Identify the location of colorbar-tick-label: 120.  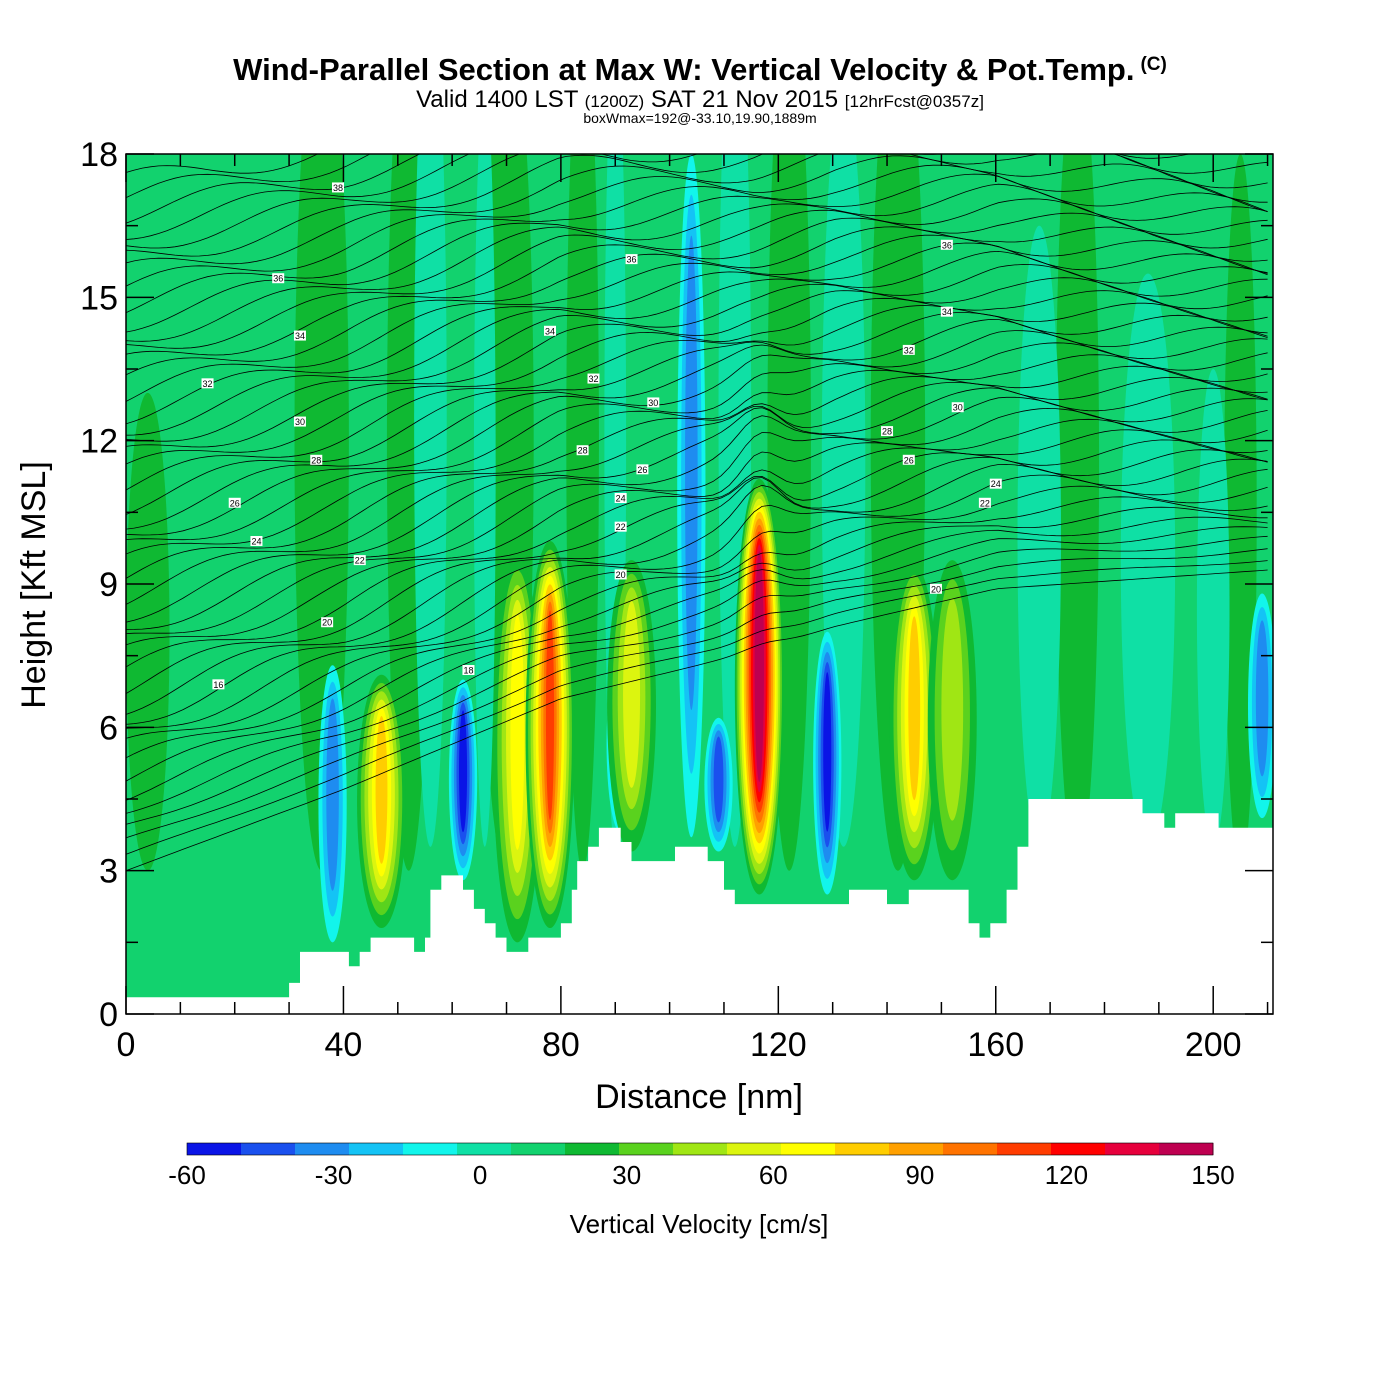
(1066, 1175).